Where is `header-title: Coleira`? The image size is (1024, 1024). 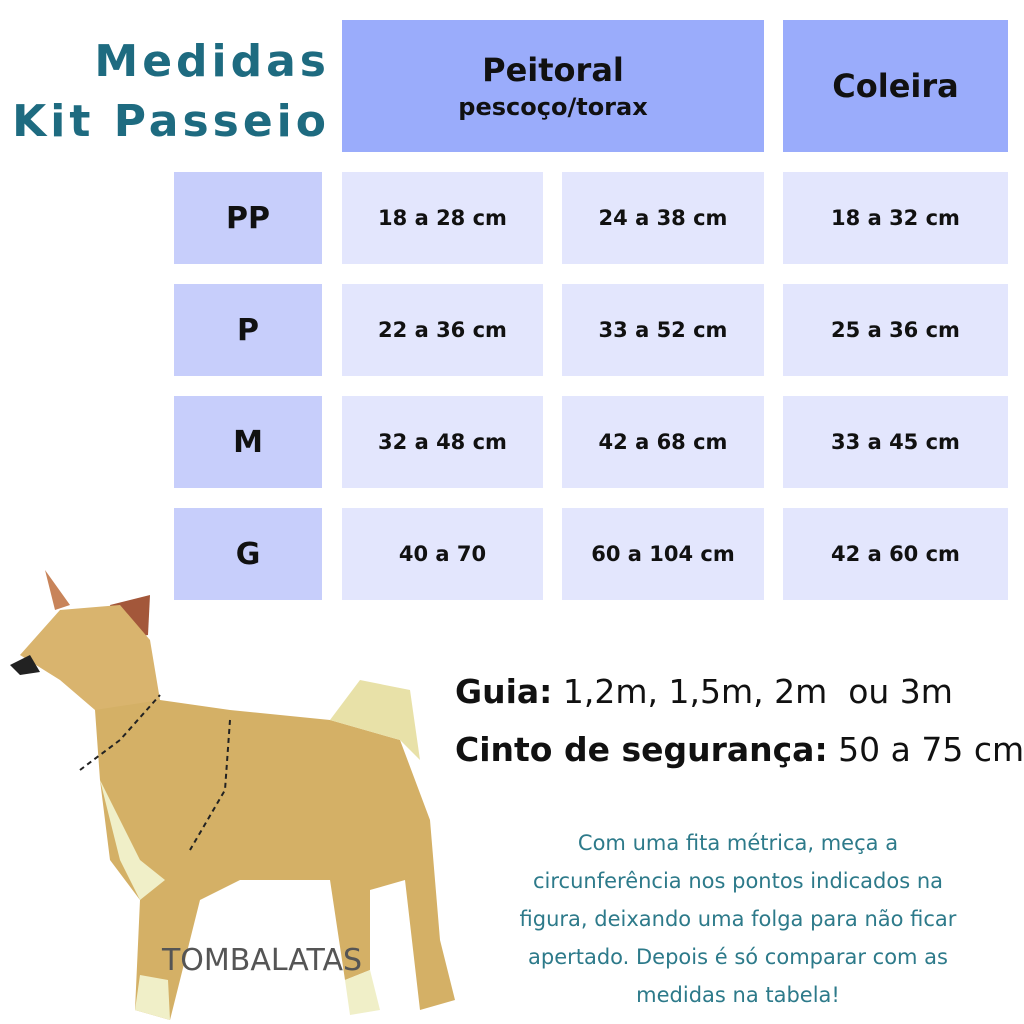 header-title: Coleira is located at coordinates (895, 86).